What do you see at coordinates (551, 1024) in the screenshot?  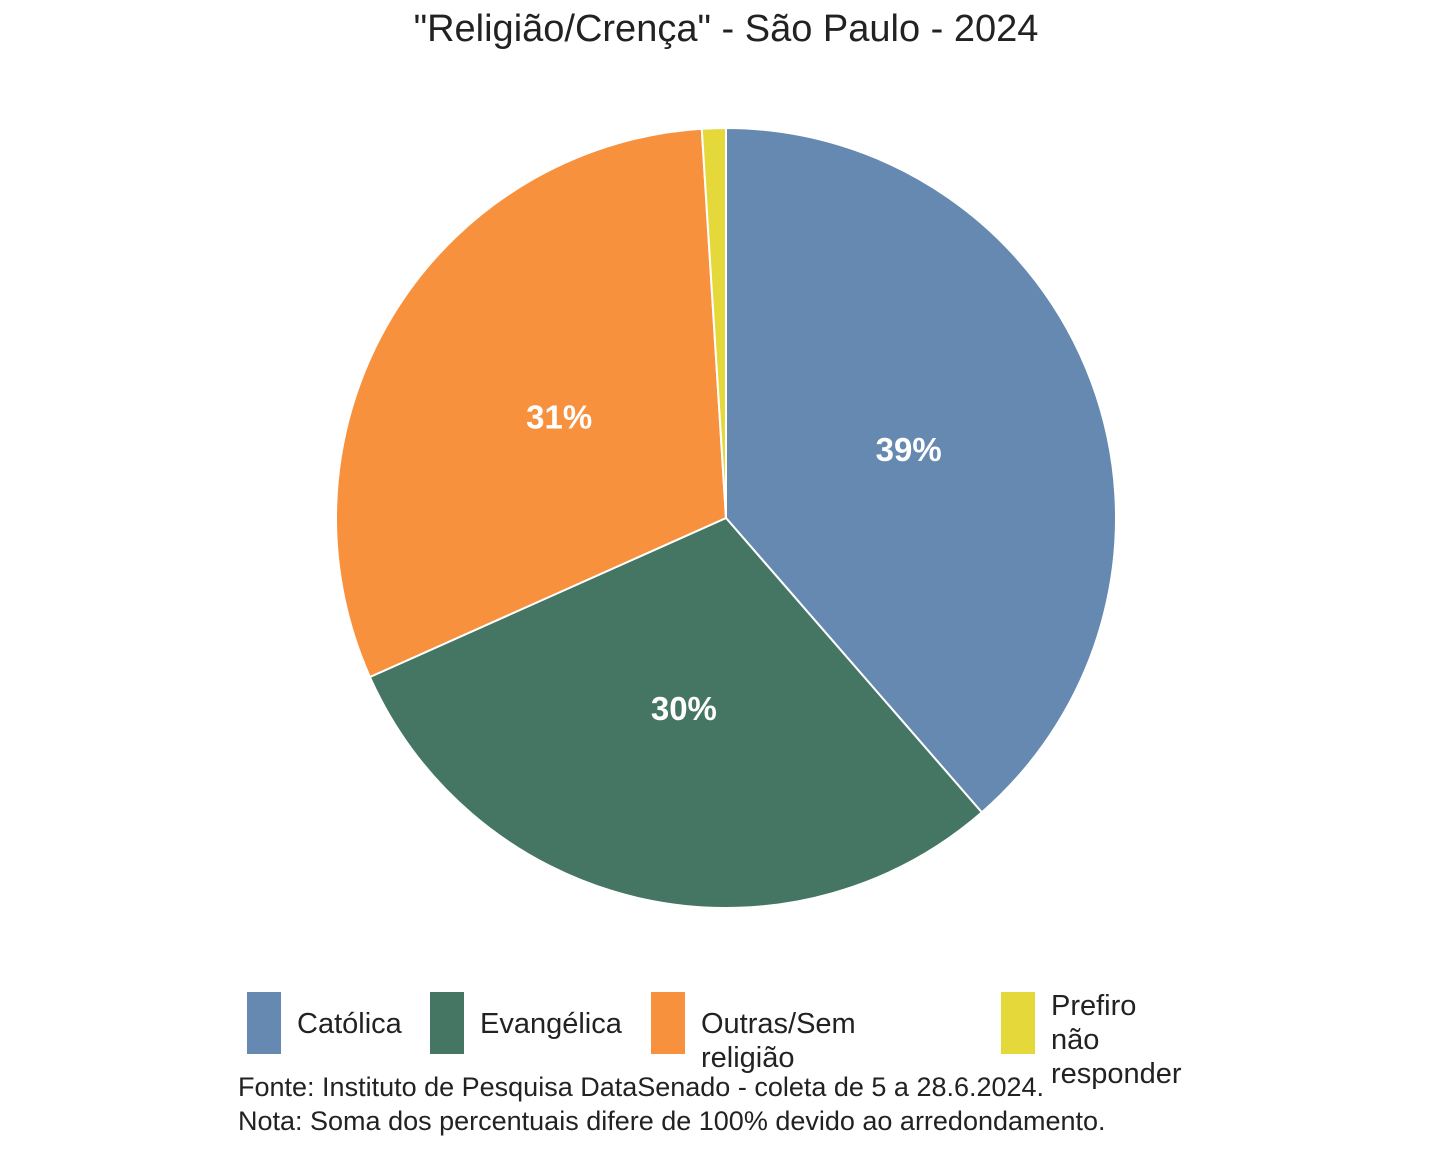 I see `legend-label-evangelica: Evangélica` at bounding box center [551, 1024].